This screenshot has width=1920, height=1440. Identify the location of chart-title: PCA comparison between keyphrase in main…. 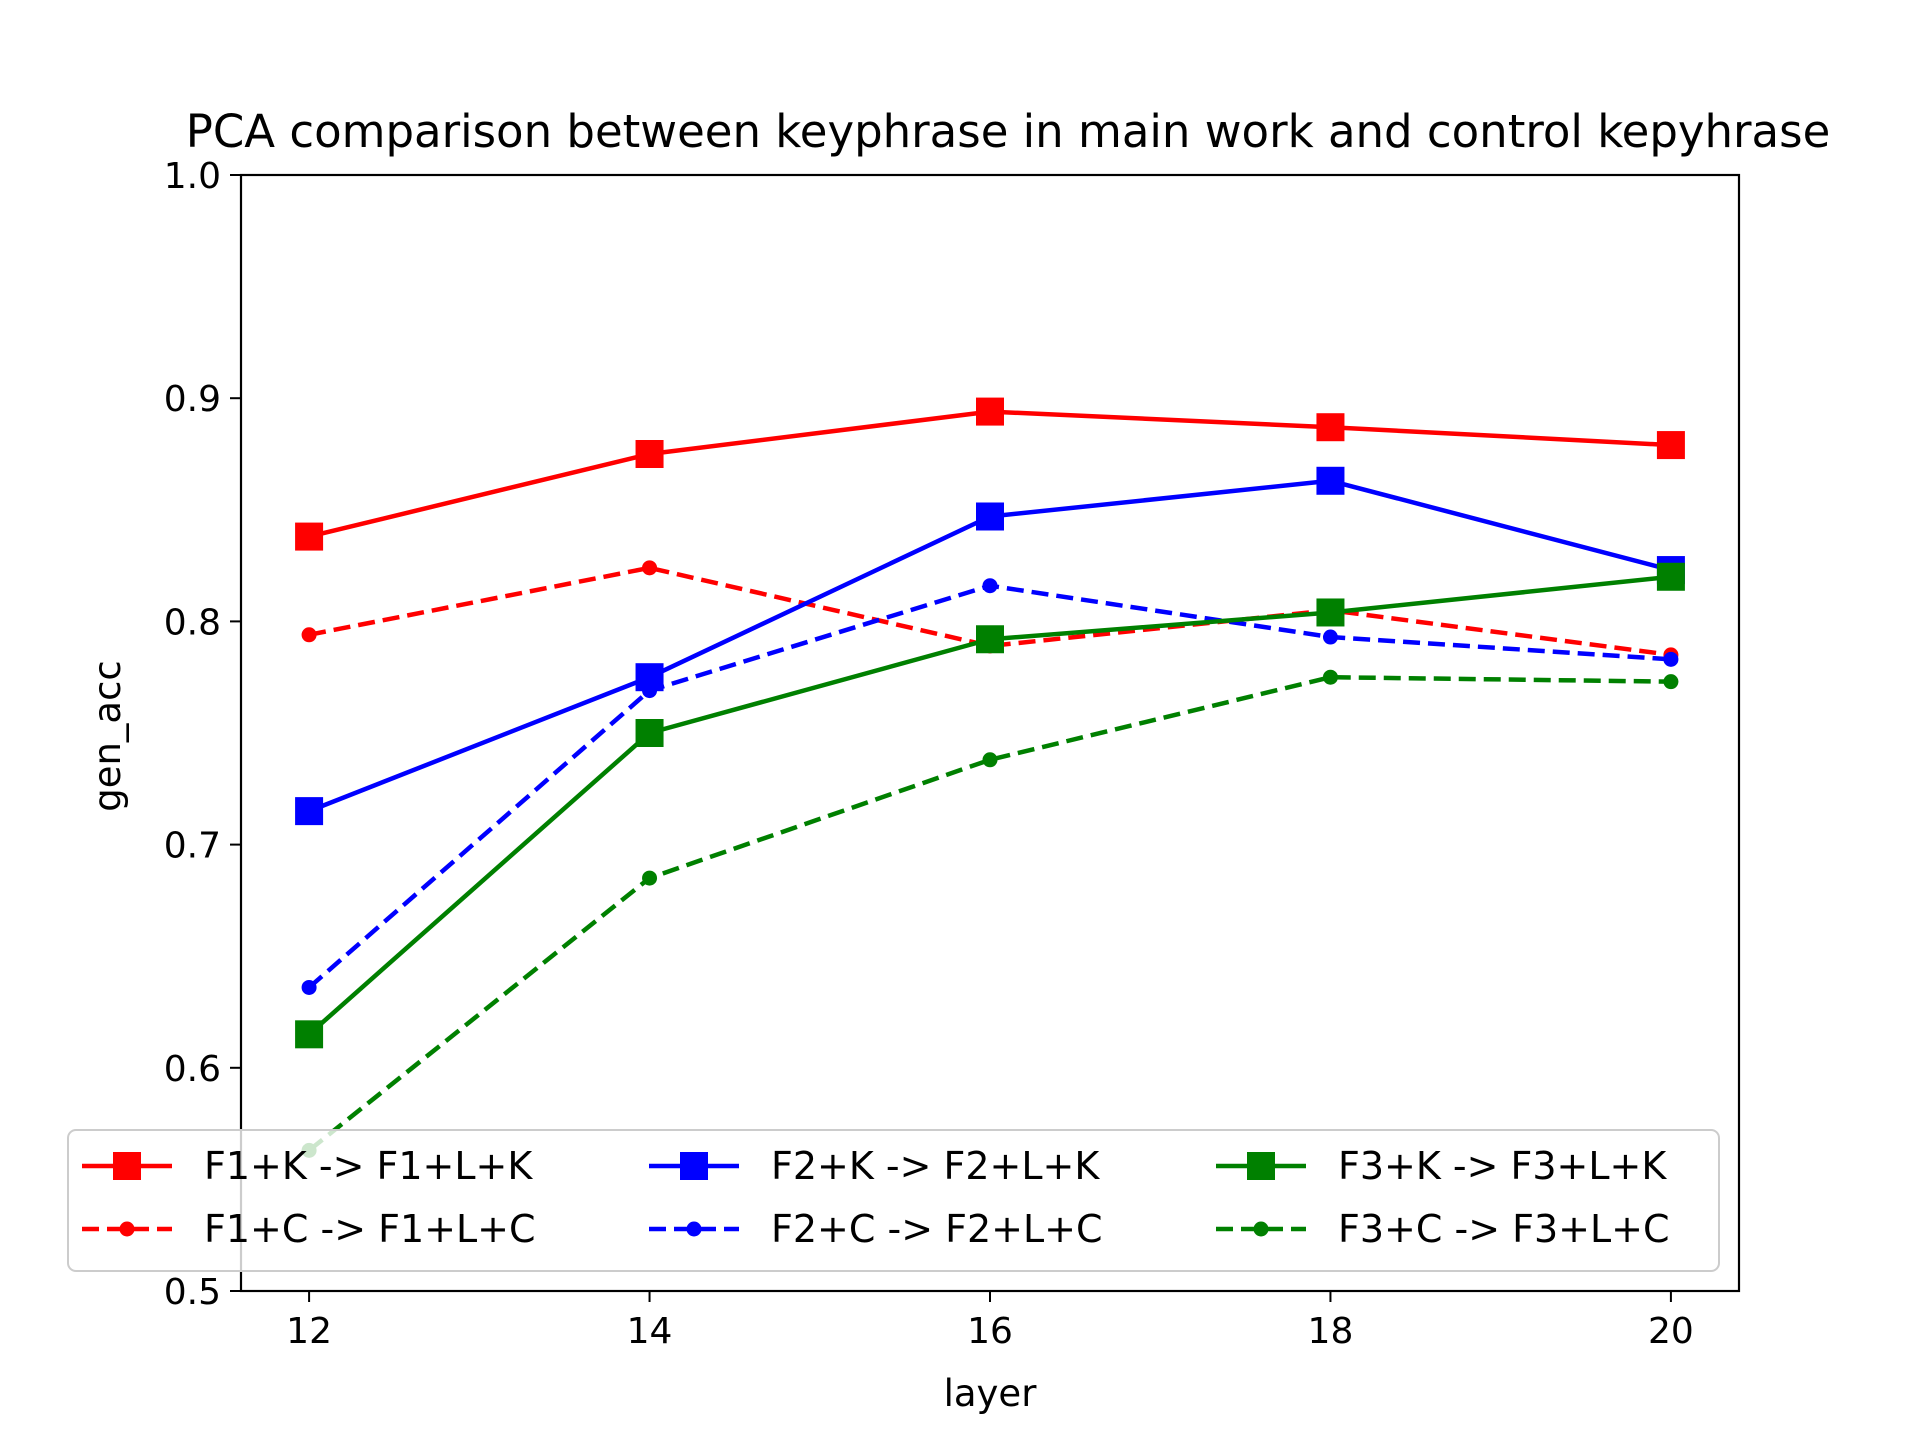
(1008, 131).